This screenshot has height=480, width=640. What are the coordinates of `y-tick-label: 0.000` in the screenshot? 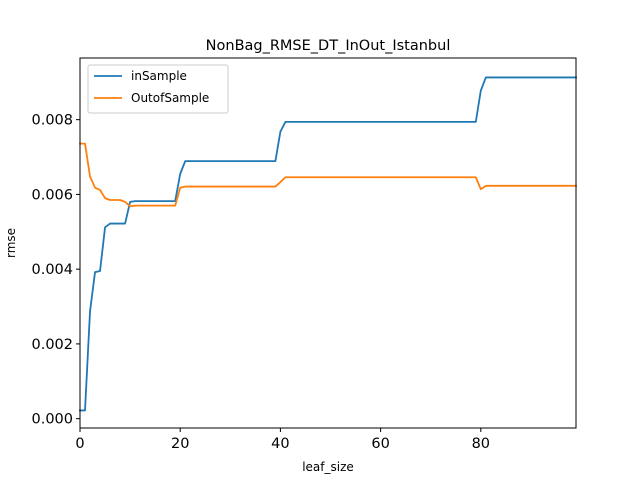 It's located at (52, 420).